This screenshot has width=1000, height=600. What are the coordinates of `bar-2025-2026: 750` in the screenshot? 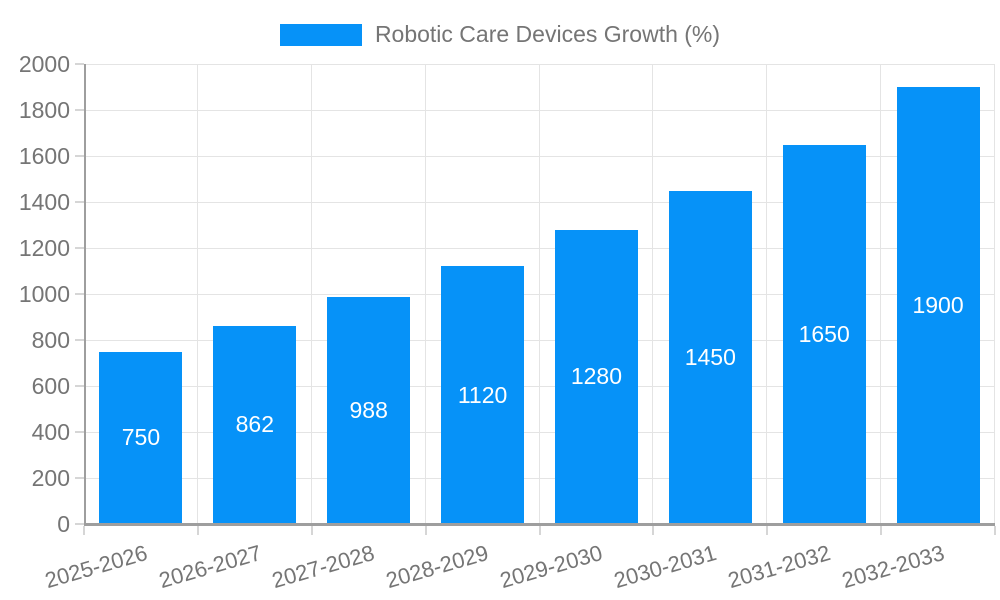 It's located at (141, 437).